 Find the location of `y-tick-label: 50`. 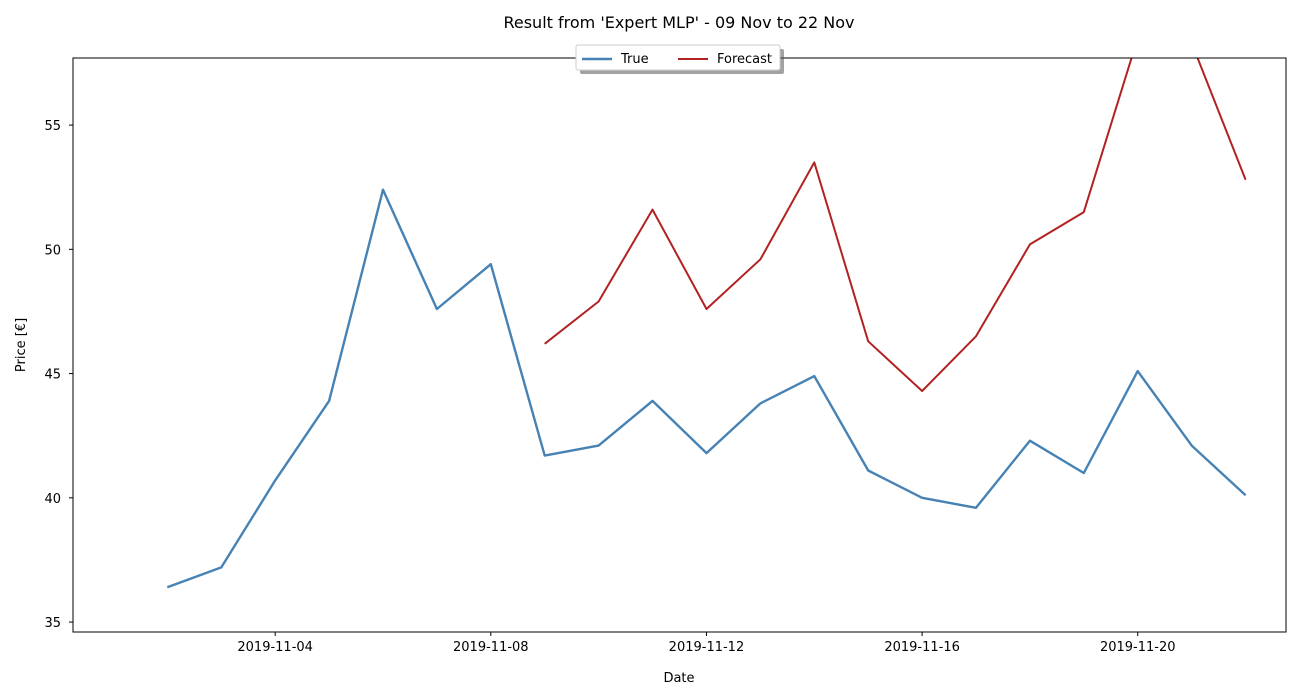

y-tick-label: 50 is located at coordinates (52, 250).